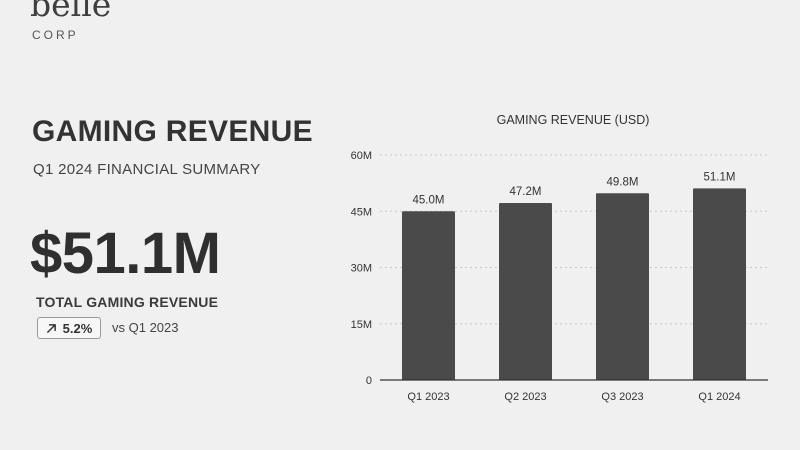 Image resolution: width=800 pixels, height=450 pixels. Describe the element at coordinates (71, 12) in the screenshot. I see `brand-wordmark: belle` at that location.